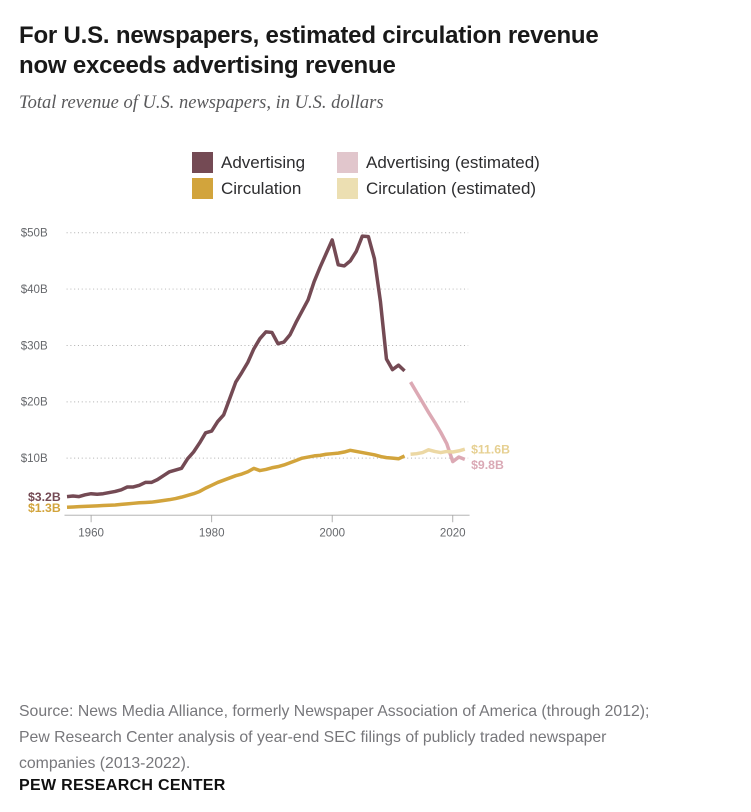 The width and height of the screenshot is (751, 812). I want to click on legend-item-circulation: Circulation, so click(246, 188).